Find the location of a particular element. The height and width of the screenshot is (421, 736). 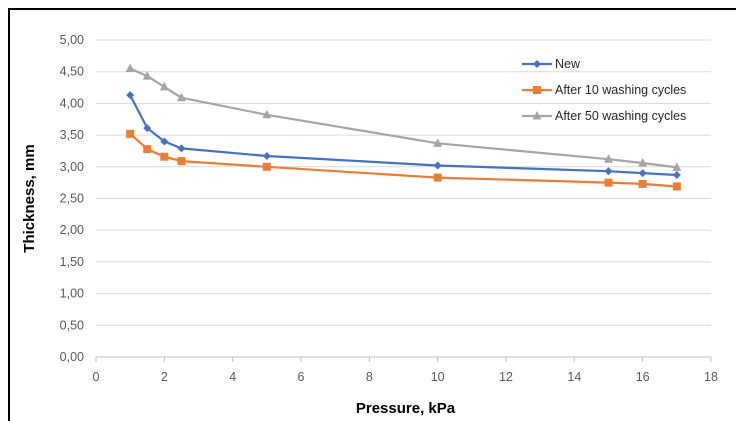

y-tick-label: 5,00 is located at coordinates (72, 40).